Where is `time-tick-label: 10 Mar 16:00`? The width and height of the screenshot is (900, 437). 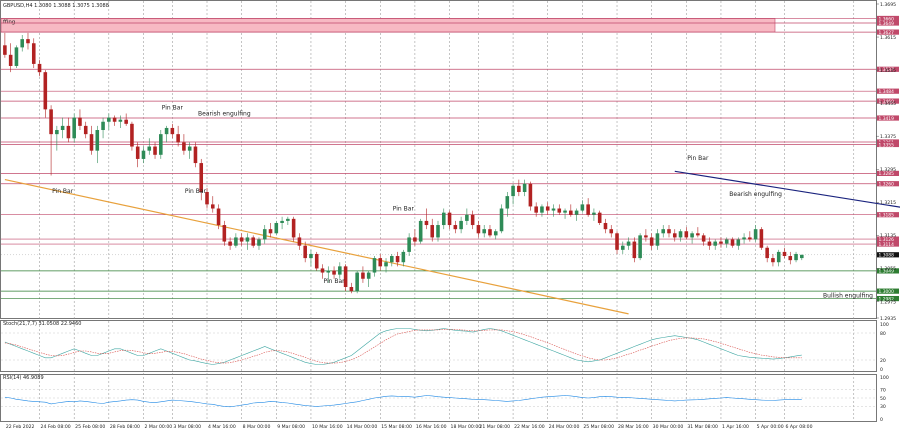
time-tick-label: 10 Mar 16:00 is located at coordinates (327, 427).